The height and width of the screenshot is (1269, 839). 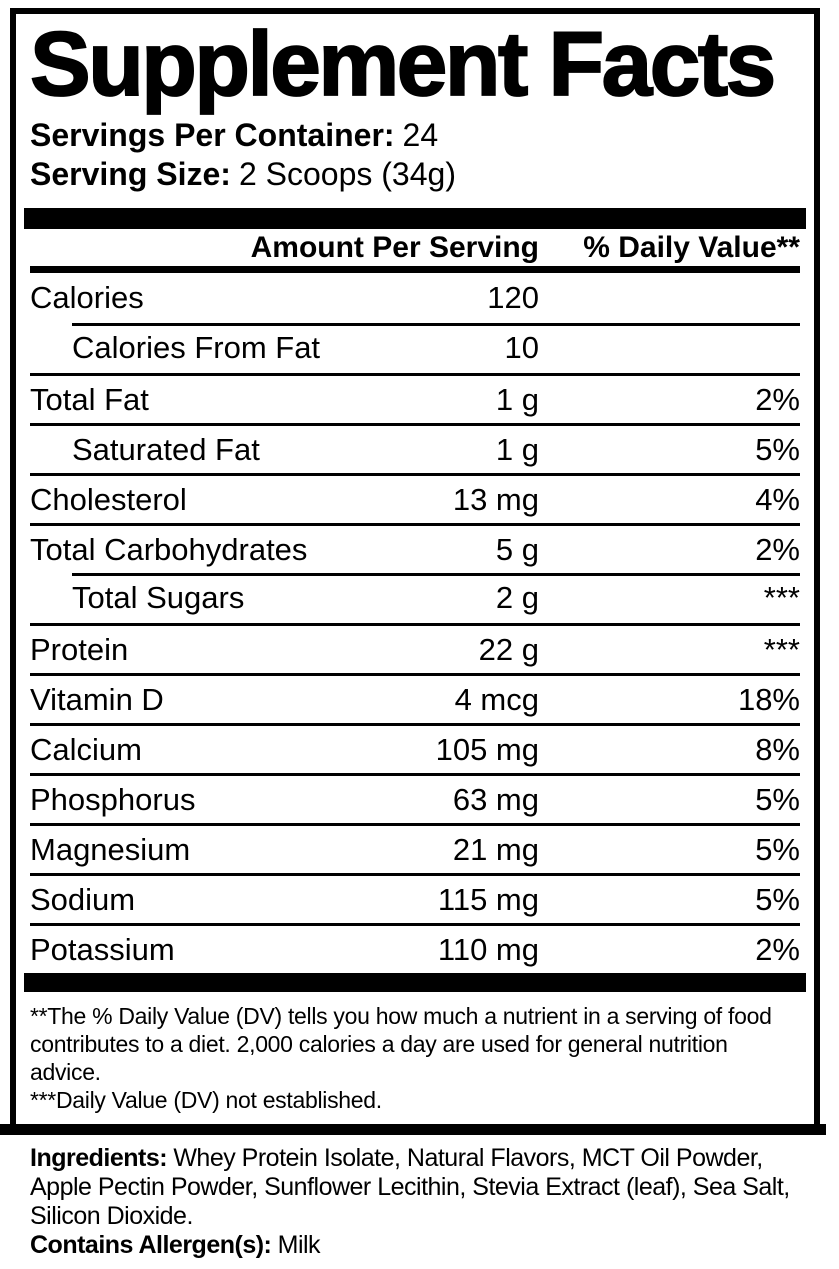 What do you see at coordinates (130, 174) in the screenshot?
I see `serving-size-label: Serving Size:` at bounding box center [130, 174].